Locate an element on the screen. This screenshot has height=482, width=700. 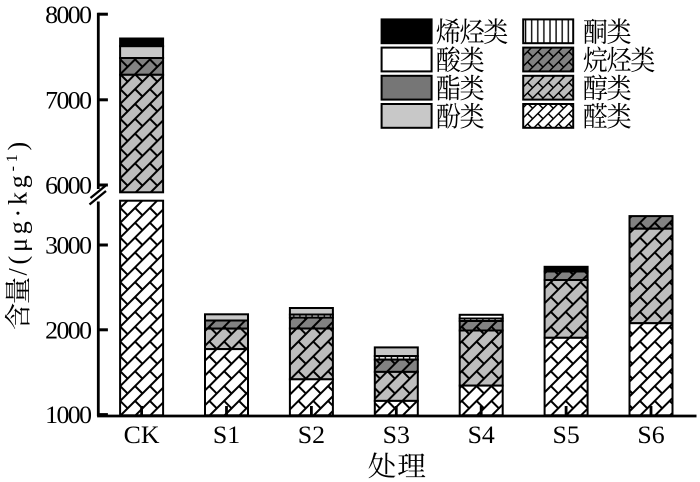
svg-text: S3 is located at coordinates (396, 434).